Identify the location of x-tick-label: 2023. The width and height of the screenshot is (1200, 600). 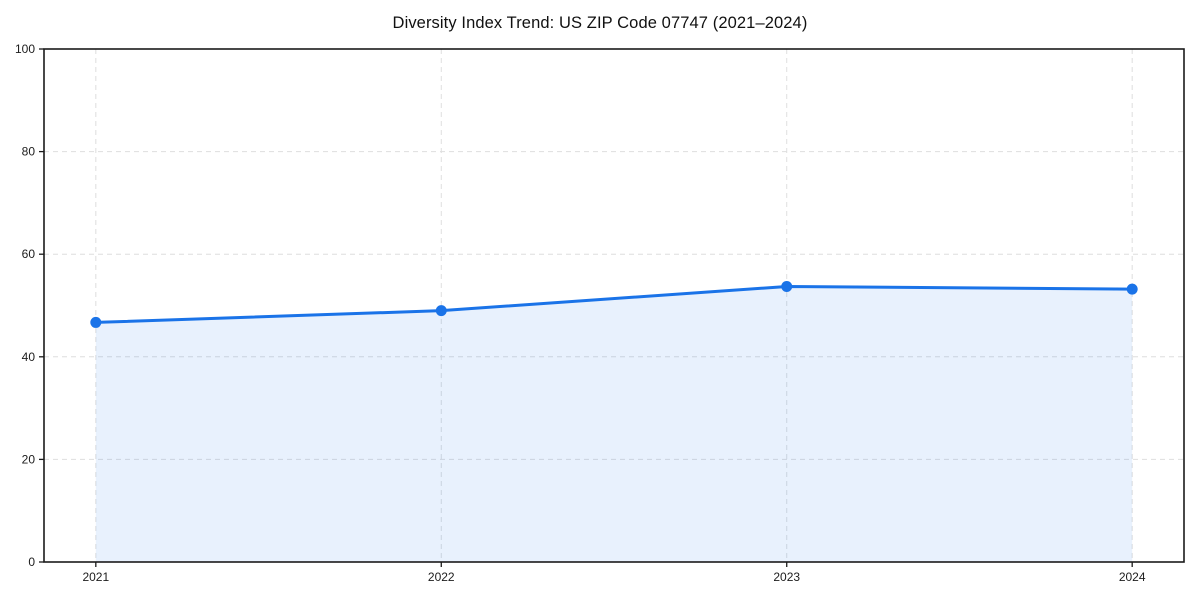
(786, 577).